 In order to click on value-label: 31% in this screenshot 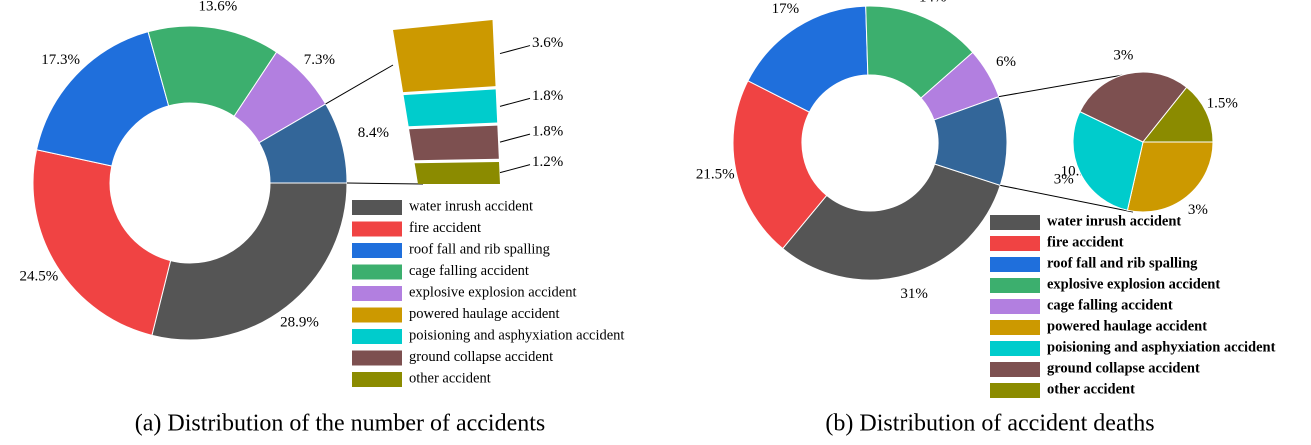, I will do `click(914, 294)`.